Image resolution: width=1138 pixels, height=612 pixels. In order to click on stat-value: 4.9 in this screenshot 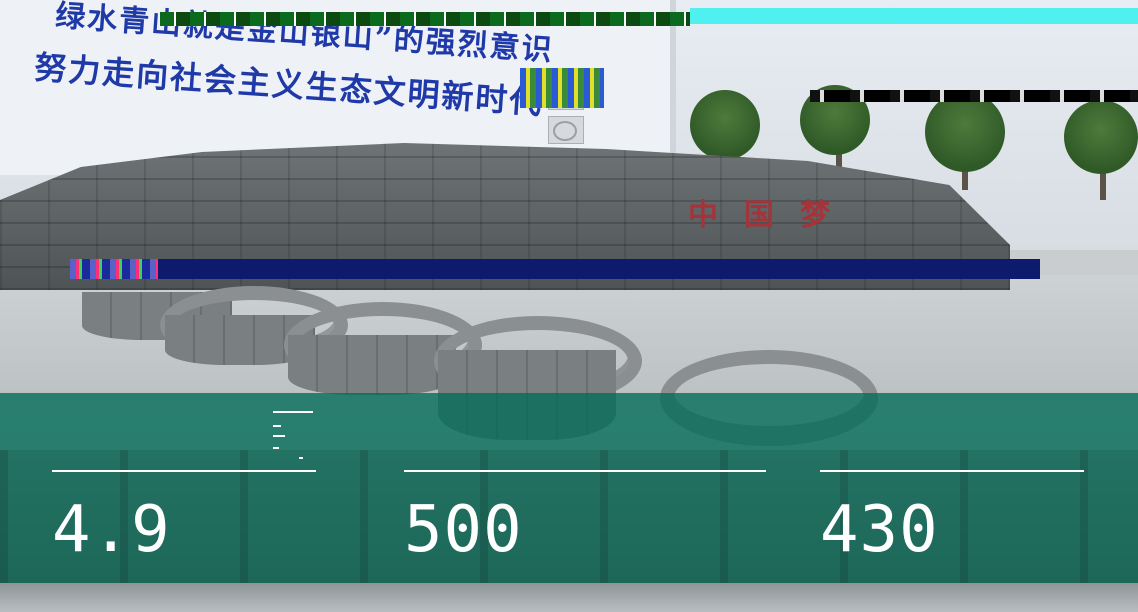, I will do `click(111, 530)`.